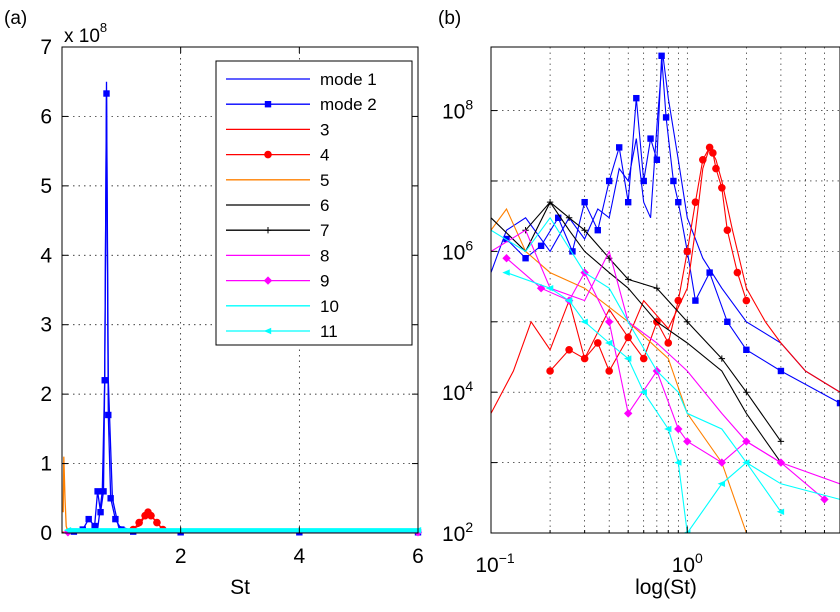  Describe the element at coordinates (46, 255) in the screenshot. I see `y-tick-label: 4` at that location.